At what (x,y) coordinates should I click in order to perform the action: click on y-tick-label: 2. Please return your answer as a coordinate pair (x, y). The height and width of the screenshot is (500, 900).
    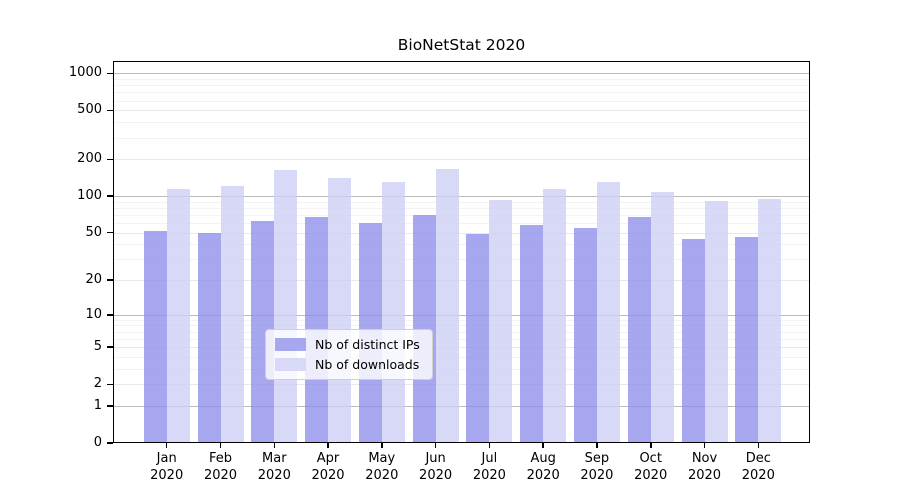
    Looking at the image, I should click on (97, 384).